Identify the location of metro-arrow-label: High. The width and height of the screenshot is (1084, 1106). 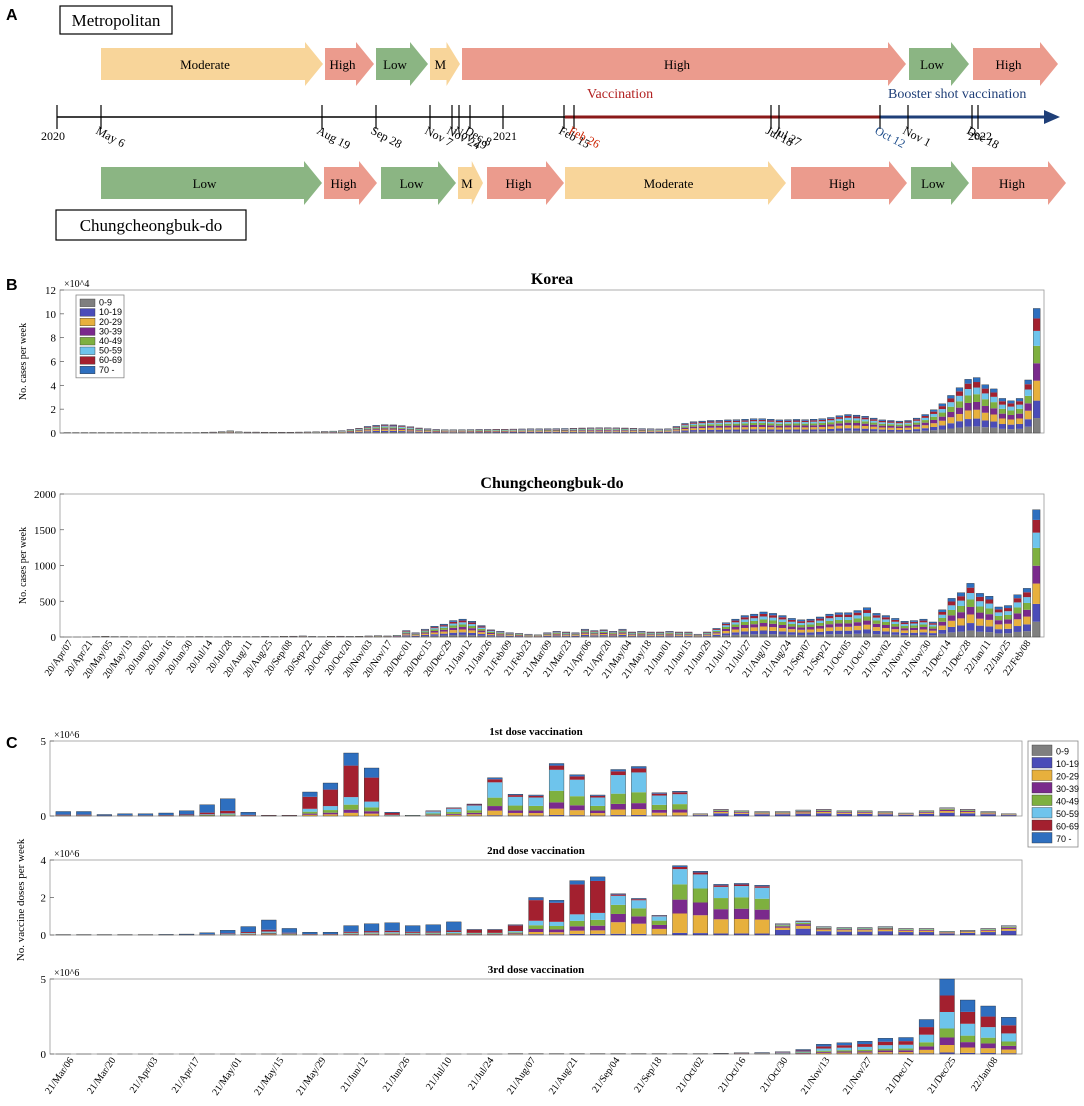
(677, 64).